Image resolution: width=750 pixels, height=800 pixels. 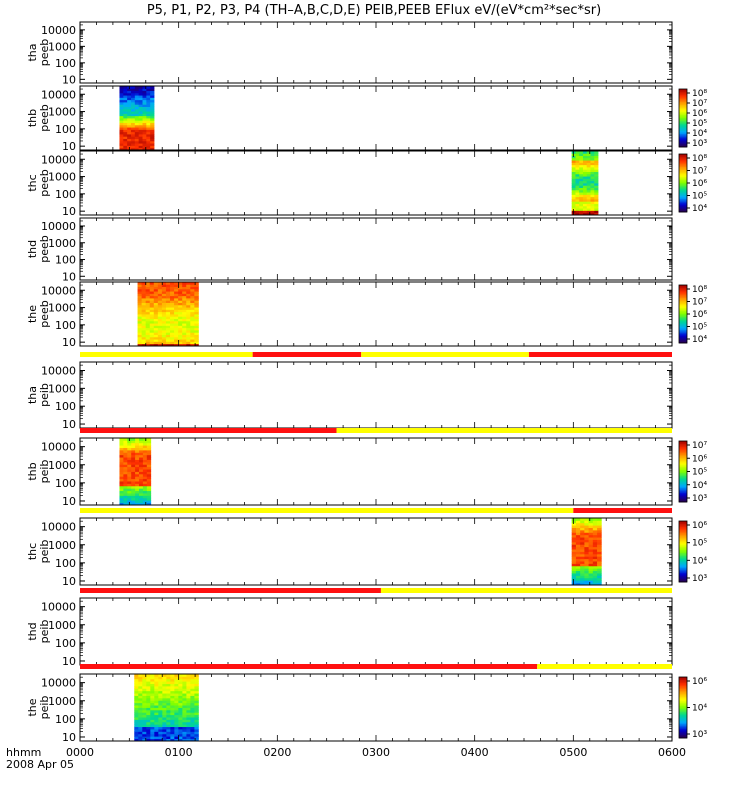 What do you see at coordinates (277, 752) in the screenshot?
I see `x-tick-label: 0200` at bounding box center [277, 752].